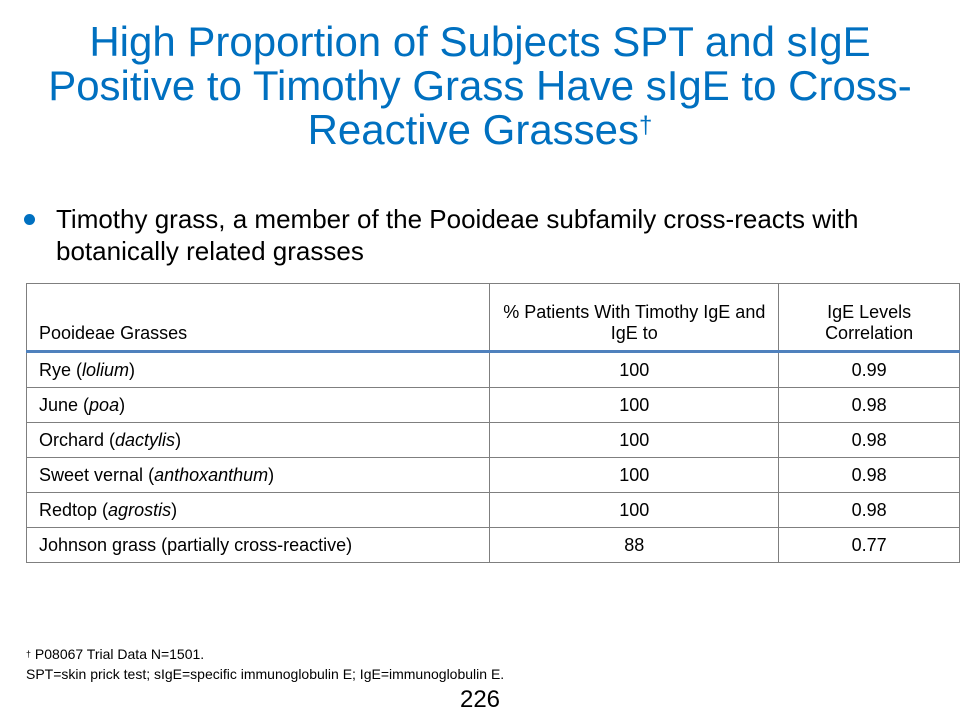 This screenshot has height=720, width=960. Describe the element at coordinates (258, 317) in the screenshot. I see `header-grasses: Pooideae Grasses` at that location.